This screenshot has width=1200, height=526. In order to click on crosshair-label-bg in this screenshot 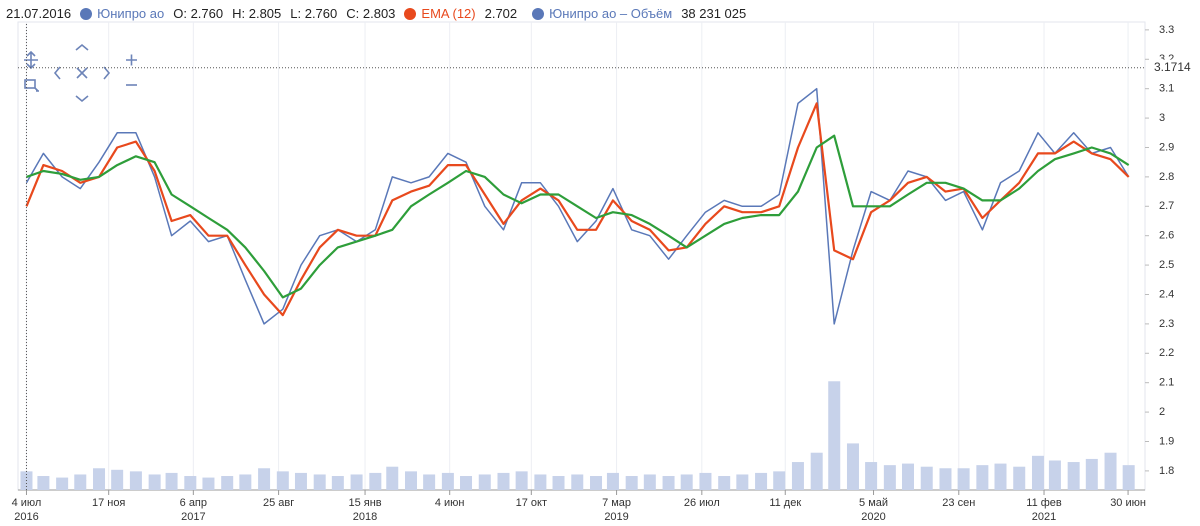, I will do `click(1175, 67)`.